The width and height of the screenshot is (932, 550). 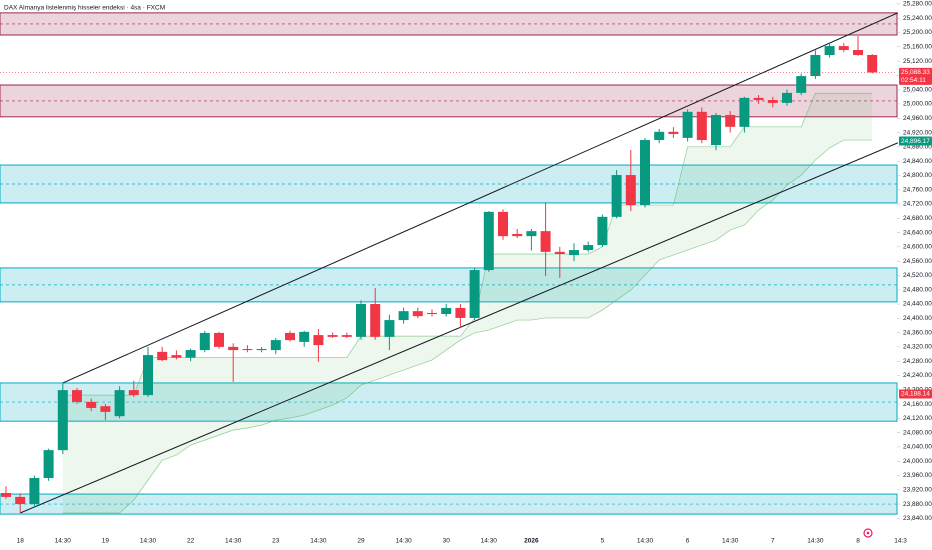 What do you see at coordinates (917, 275) in the screenshot?
I see `y-tick-label: 24,520.00` at bounding box center [917, 275].